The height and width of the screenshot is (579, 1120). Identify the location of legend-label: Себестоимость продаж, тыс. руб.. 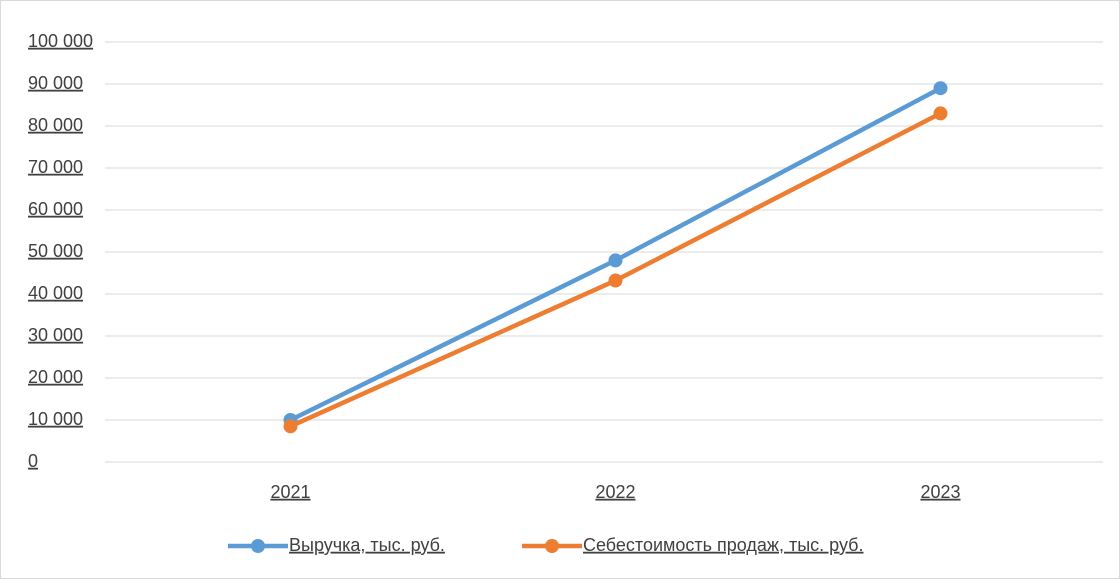
(723, 545).